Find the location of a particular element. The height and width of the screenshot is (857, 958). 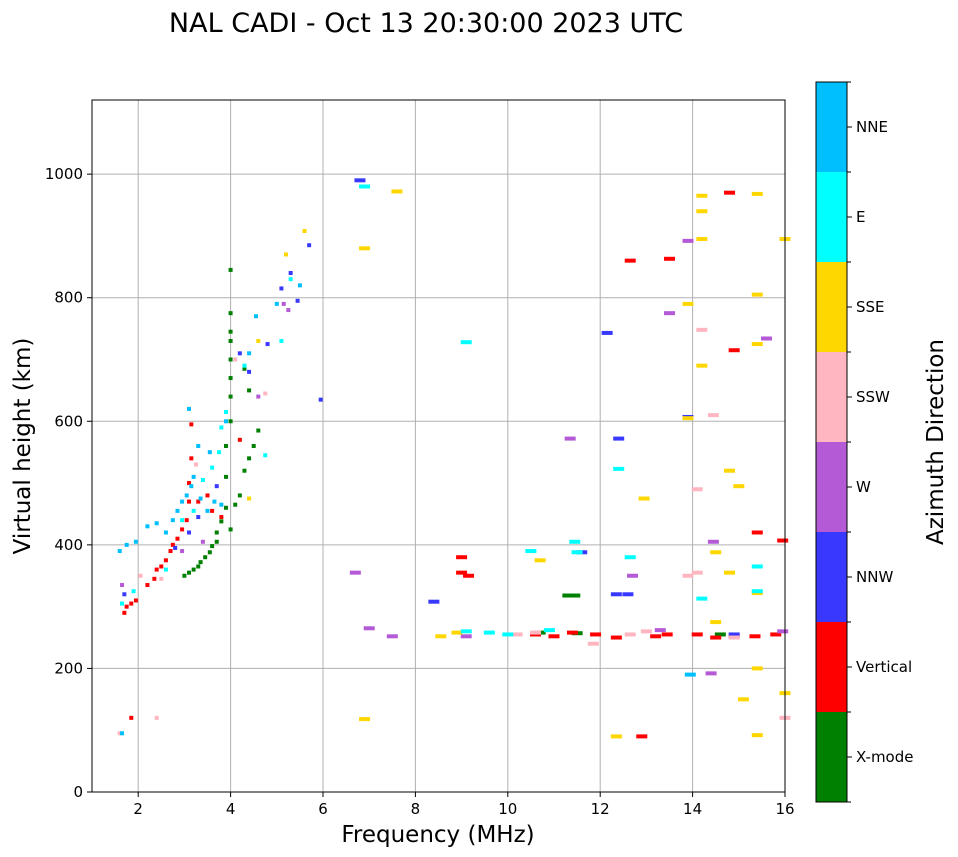

x-tick-label: 8 is located at coordinates (416, 809).